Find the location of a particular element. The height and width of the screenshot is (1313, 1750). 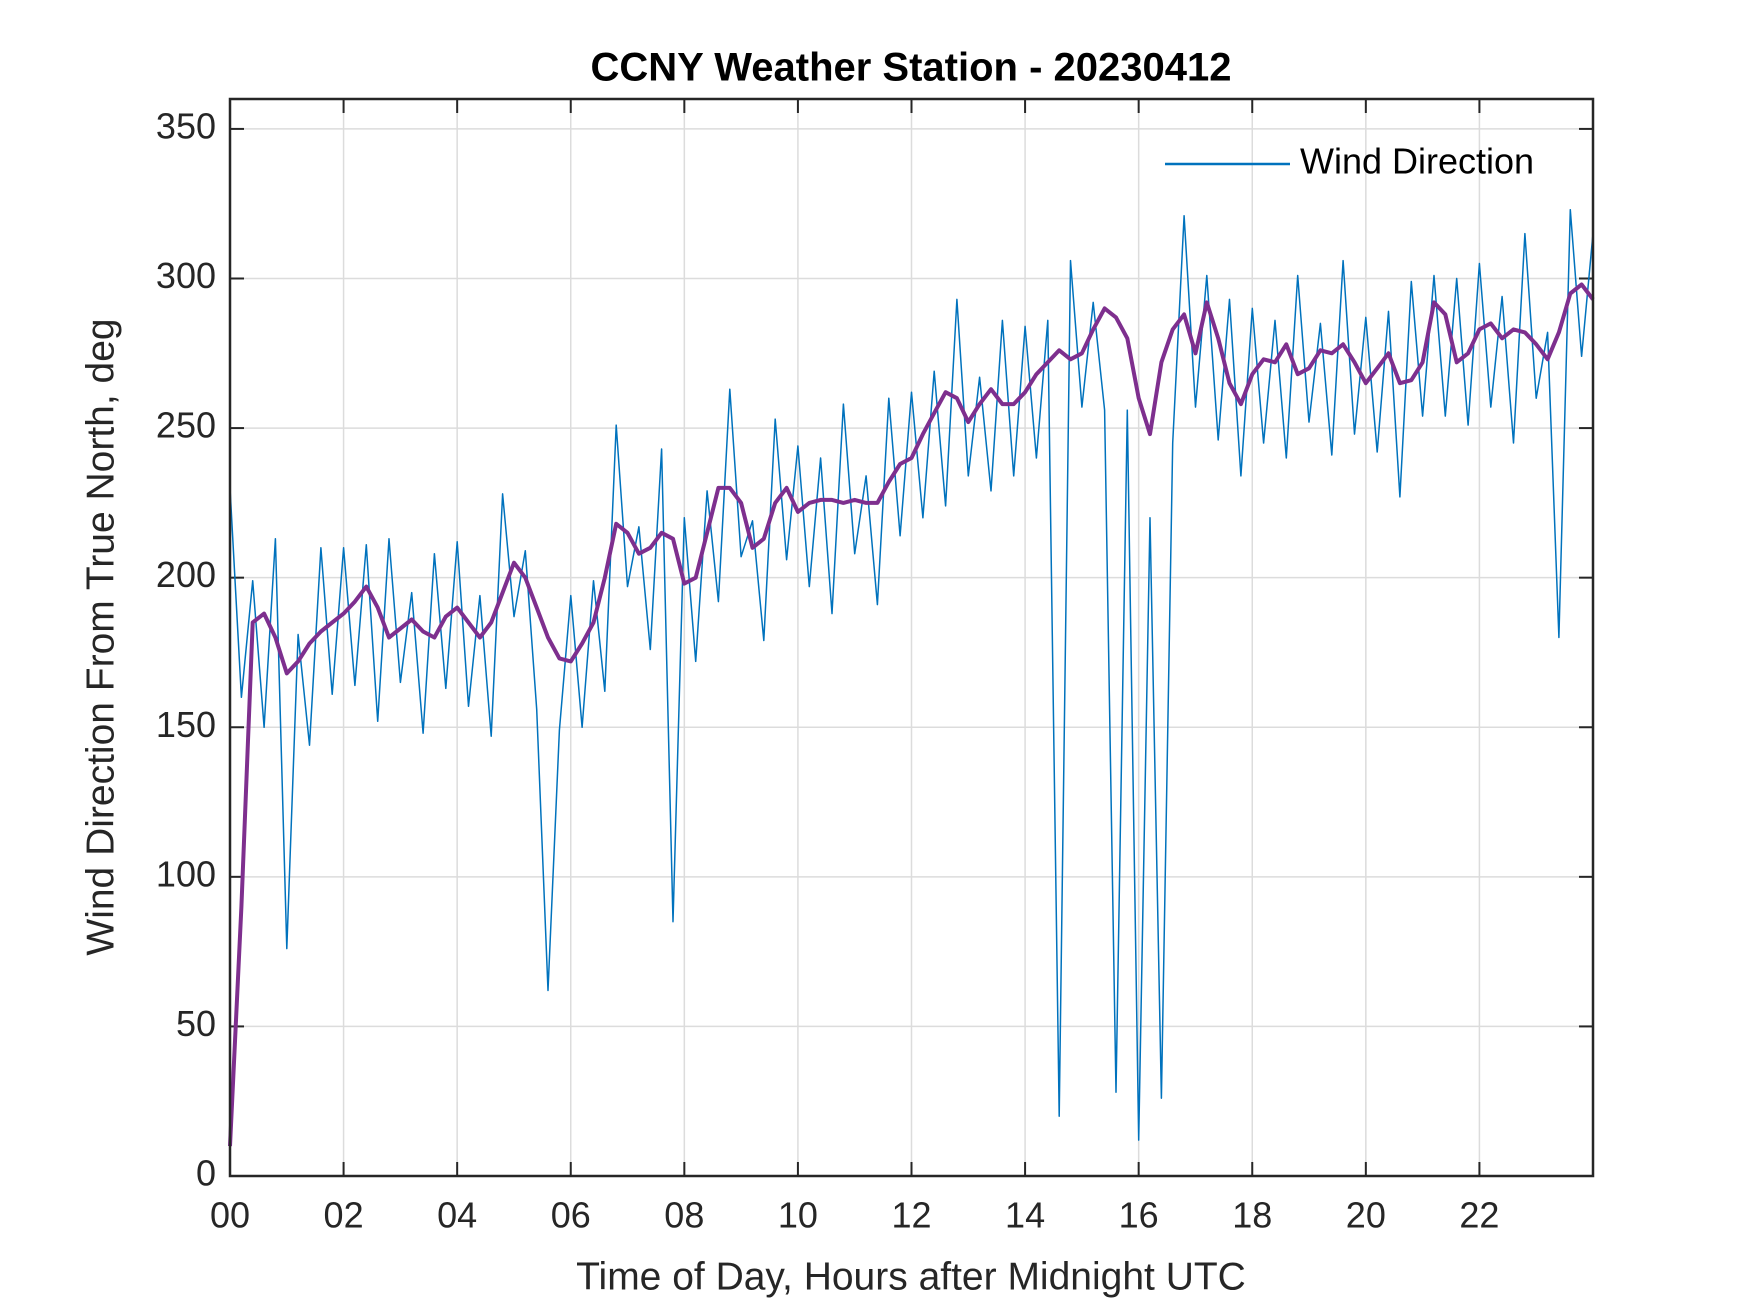

x-tick-label: 18 is located at coordinates (1252, 1215).